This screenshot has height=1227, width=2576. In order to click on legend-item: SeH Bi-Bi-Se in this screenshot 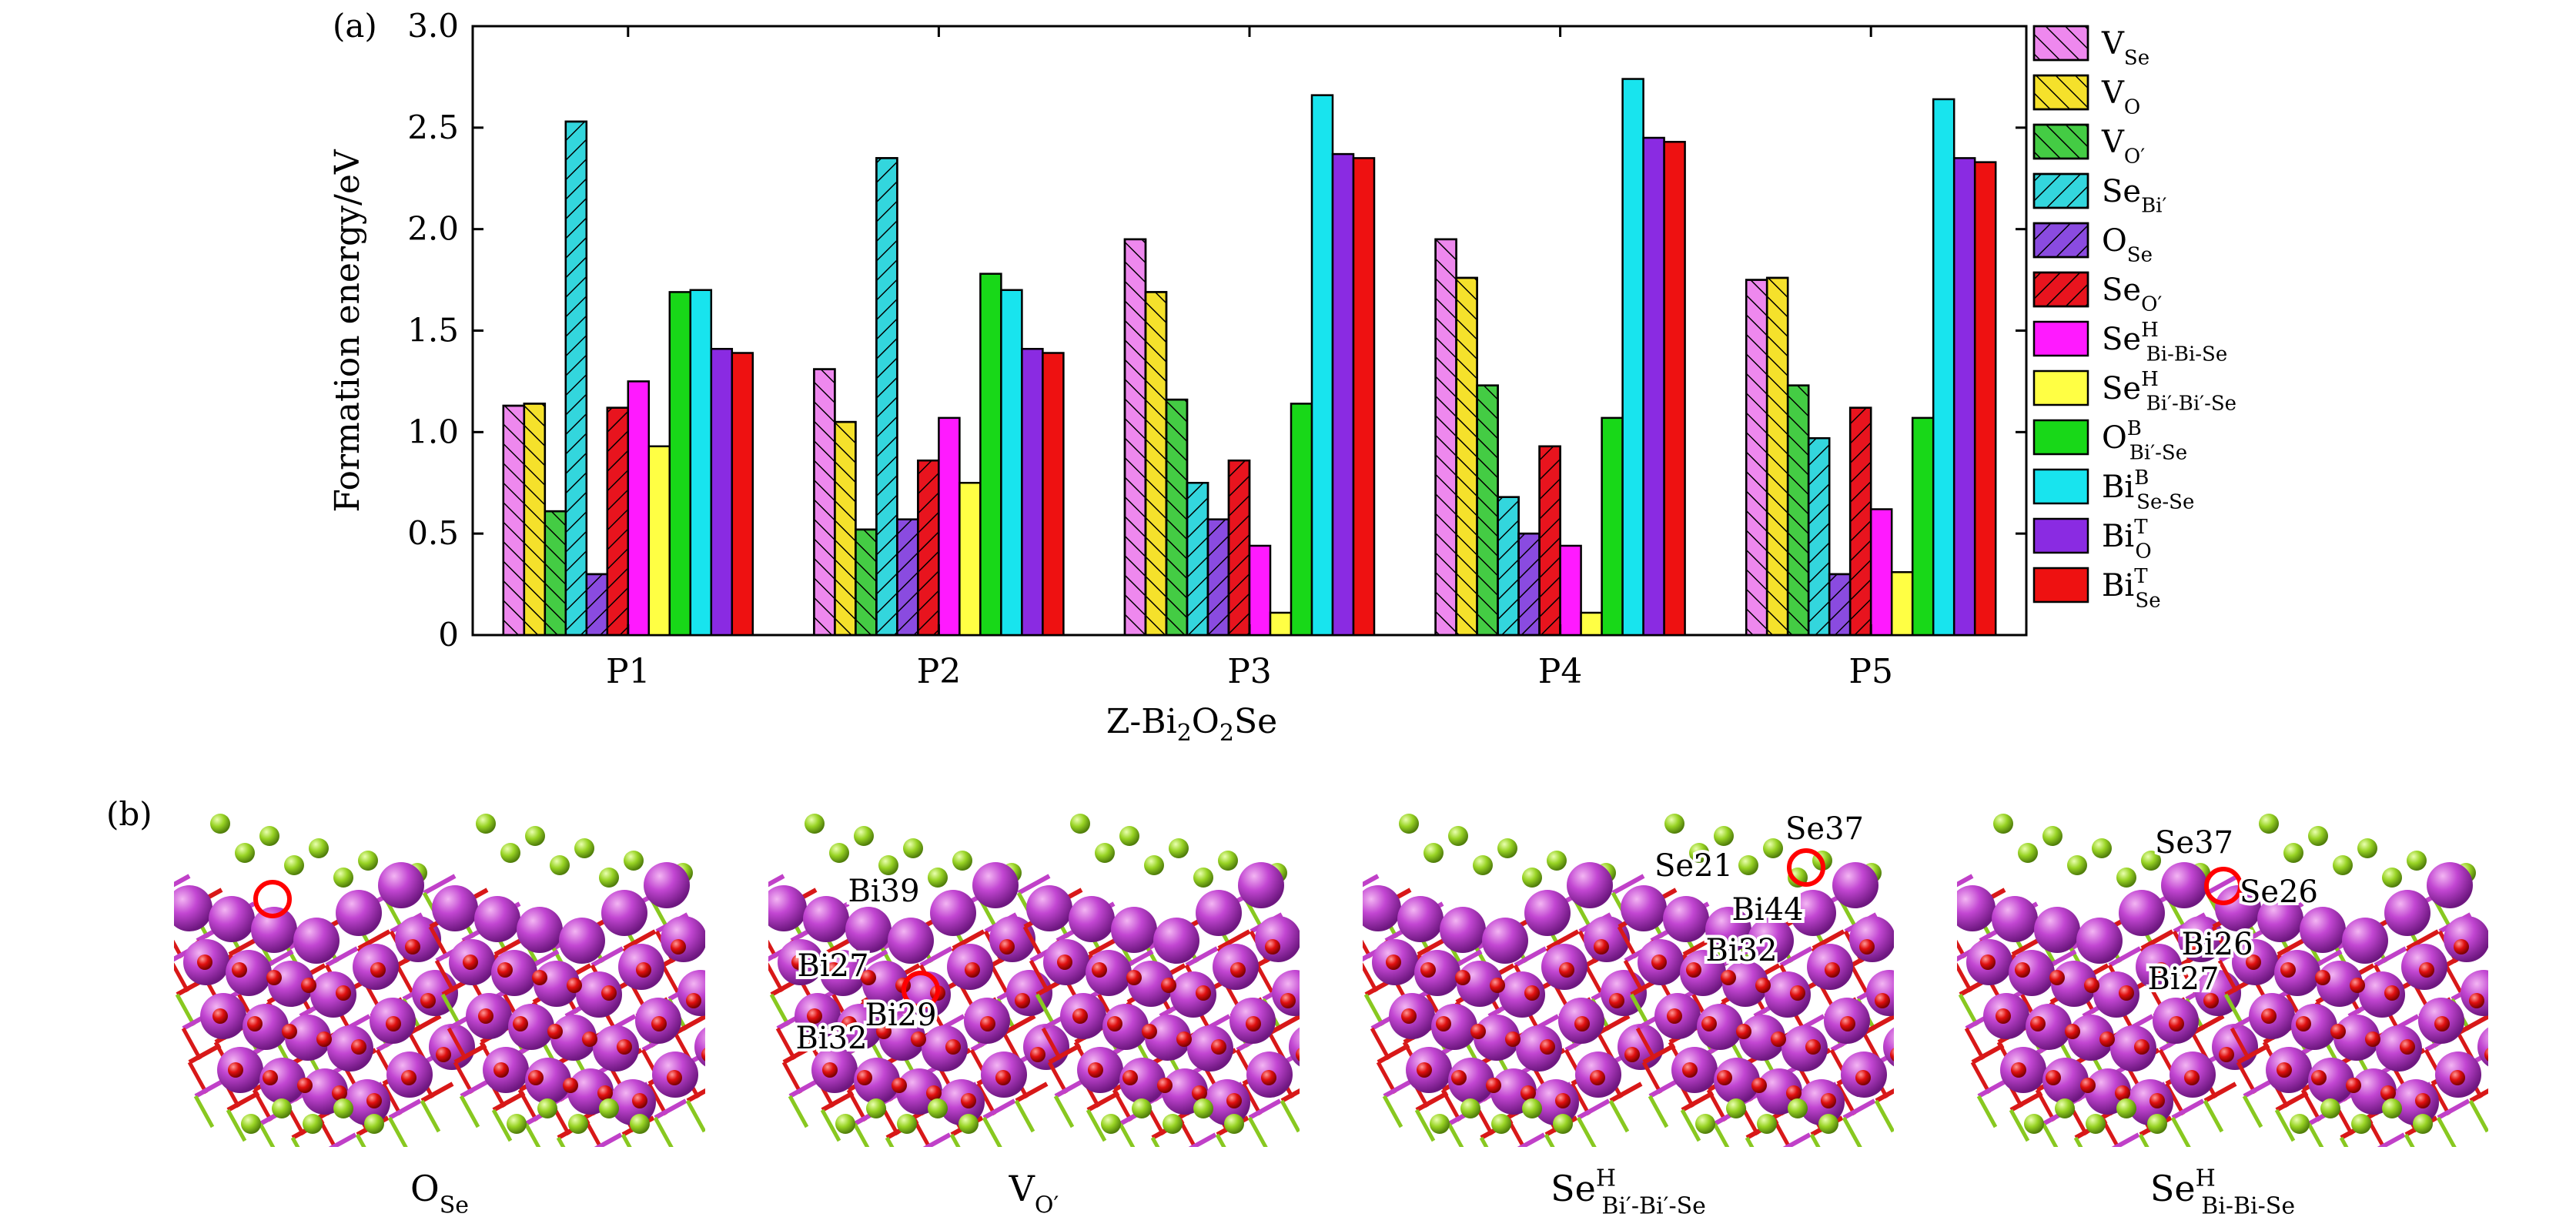, I will do `click(2130, 343)`.